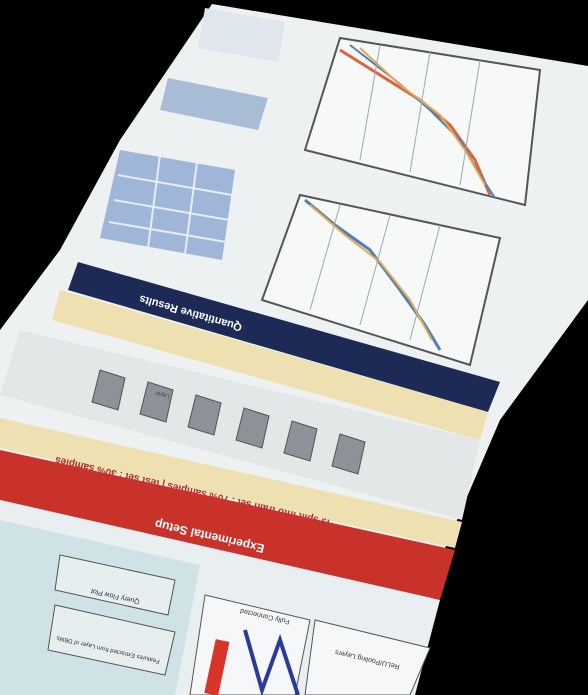 The height and width of the screenshot is (695, 588). What do you see at coordinates (162, 394) in the screenshot?
I see `layer-label: Layer` at bounding box center [162, 394].